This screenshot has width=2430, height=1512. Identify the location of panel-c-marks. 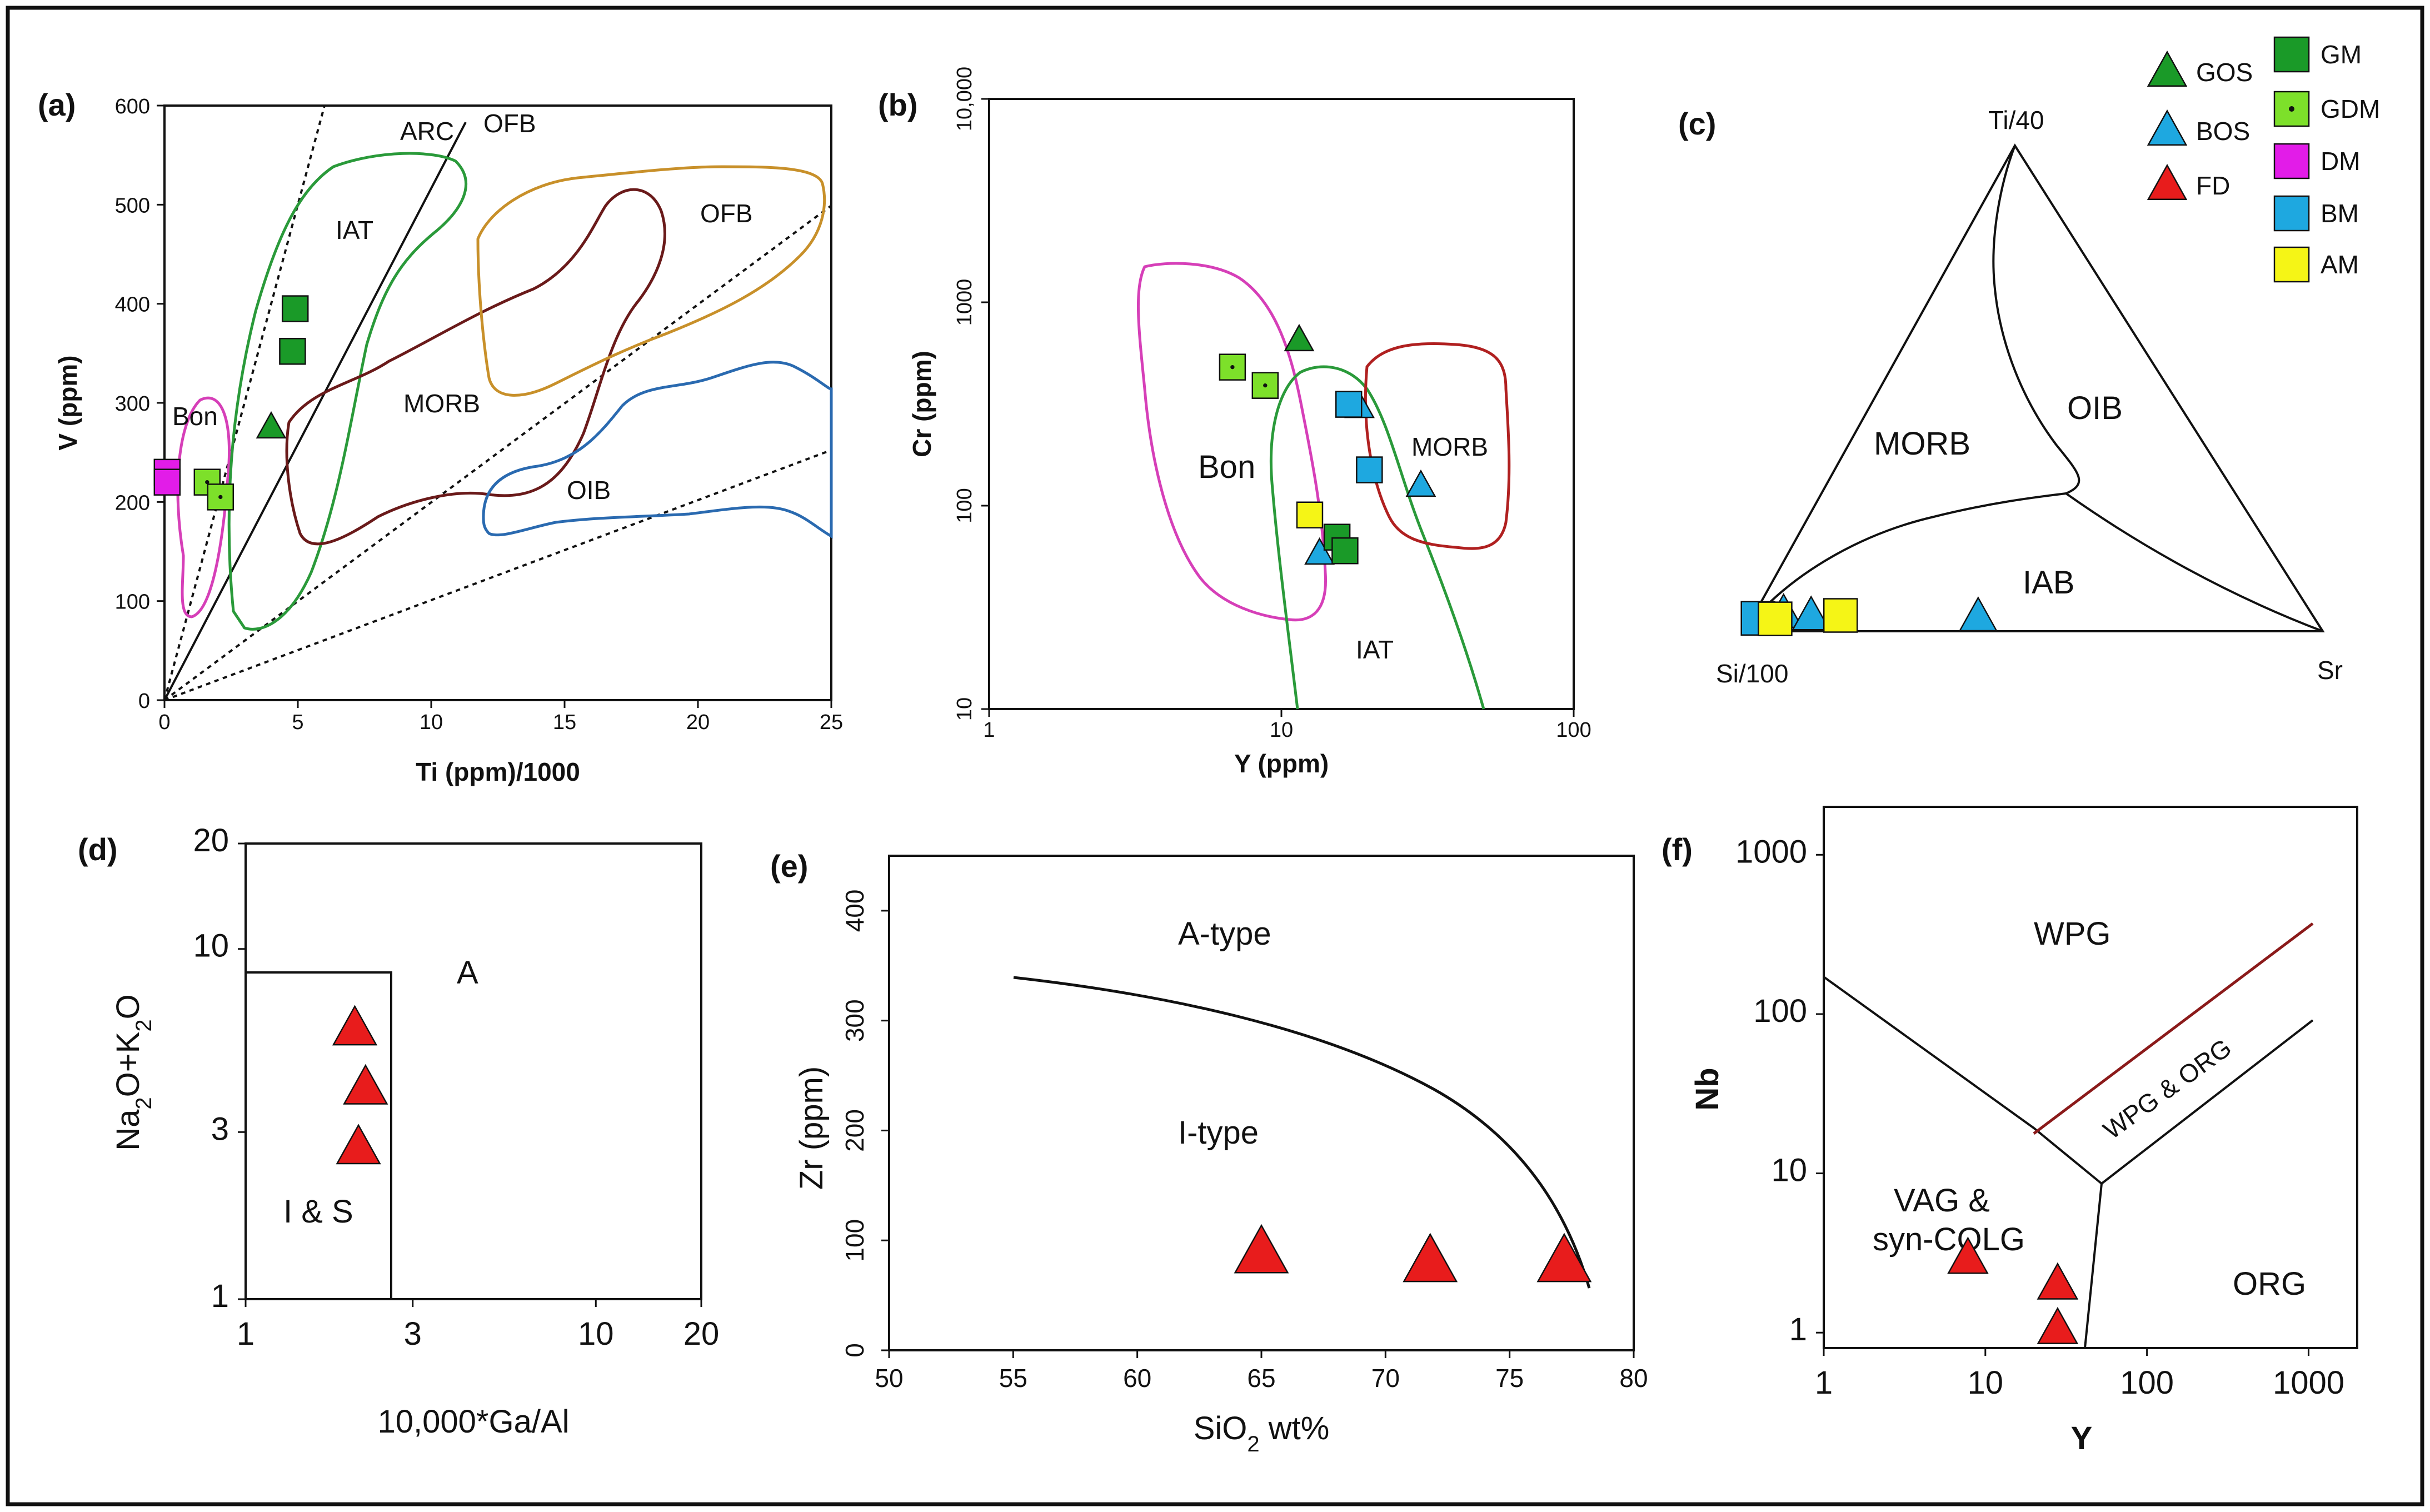
(1869, 614).